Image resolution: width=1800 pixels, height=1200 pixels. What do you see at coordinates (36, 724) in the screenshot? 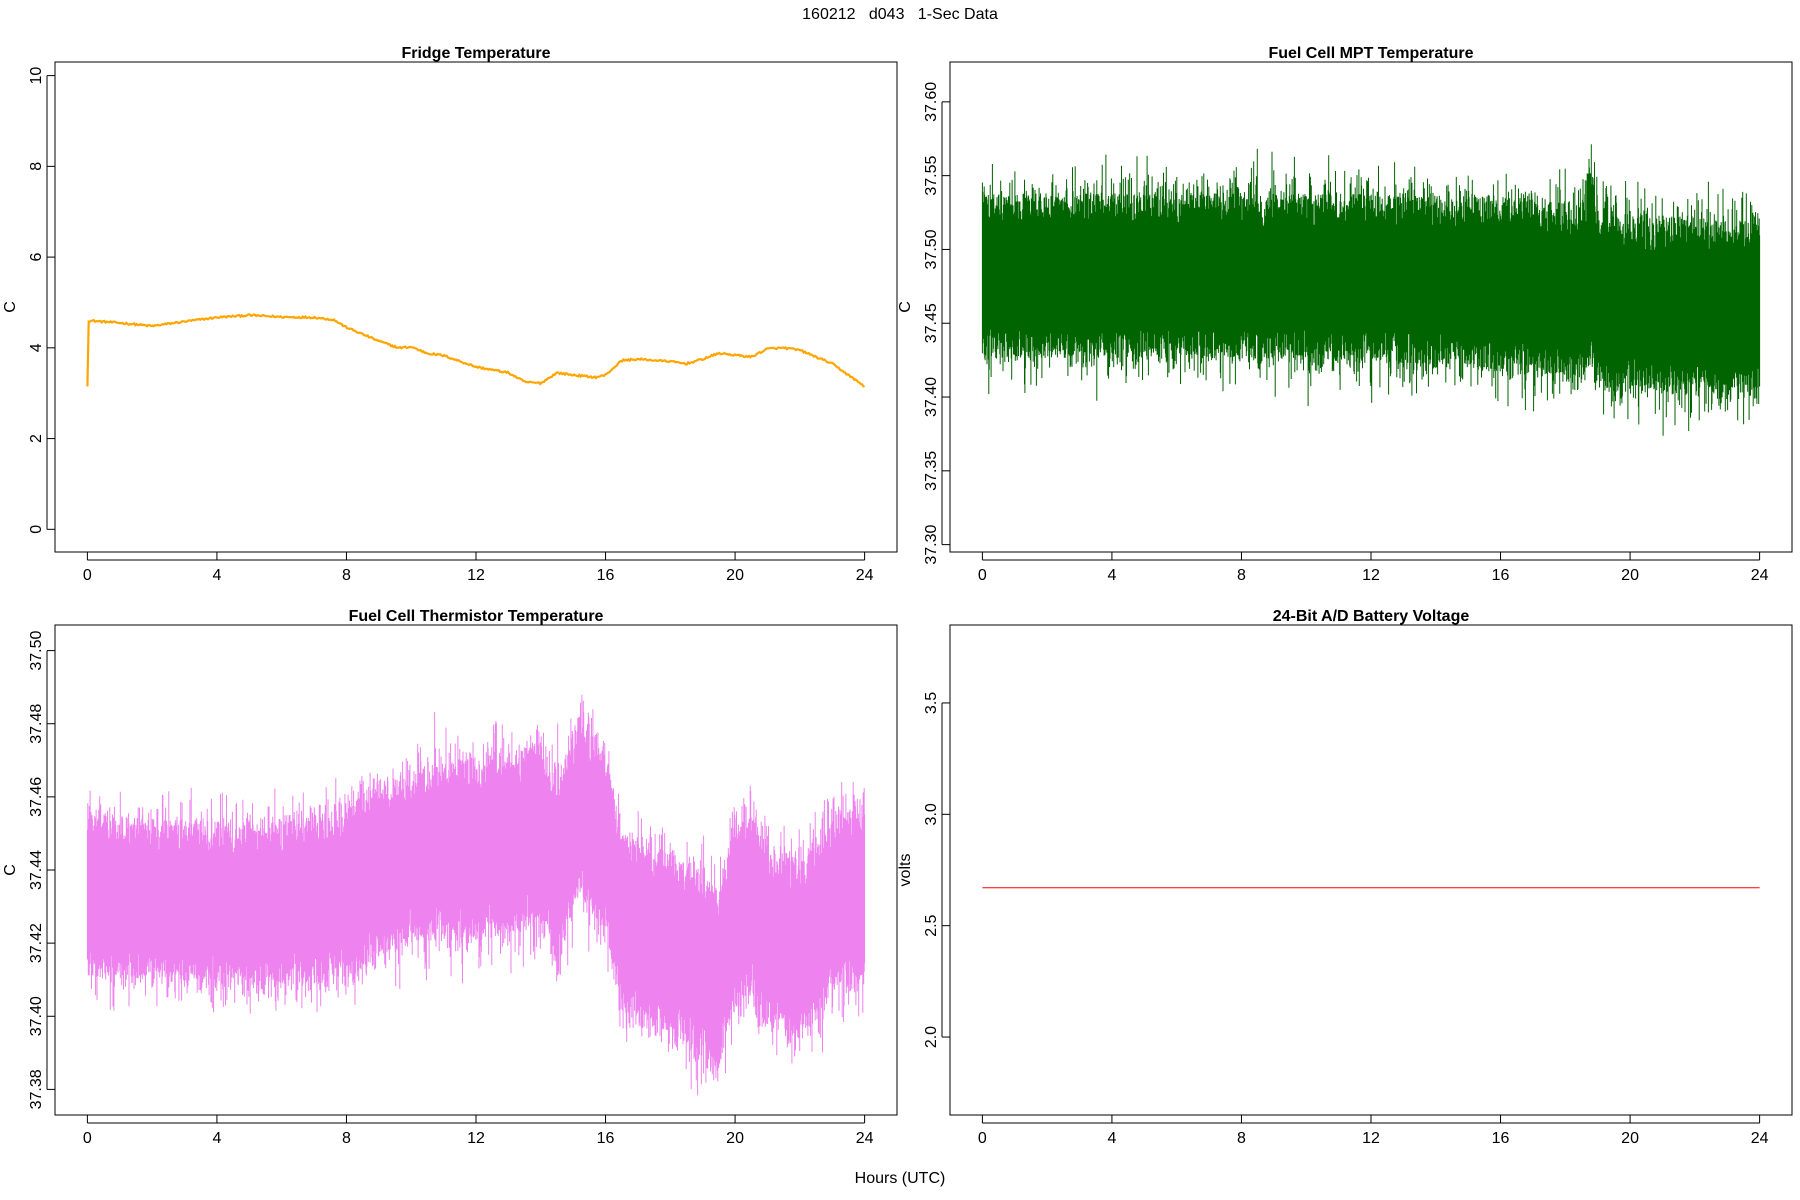
I see `y-tick-label: 37.48` at bounding box center [36, 724].